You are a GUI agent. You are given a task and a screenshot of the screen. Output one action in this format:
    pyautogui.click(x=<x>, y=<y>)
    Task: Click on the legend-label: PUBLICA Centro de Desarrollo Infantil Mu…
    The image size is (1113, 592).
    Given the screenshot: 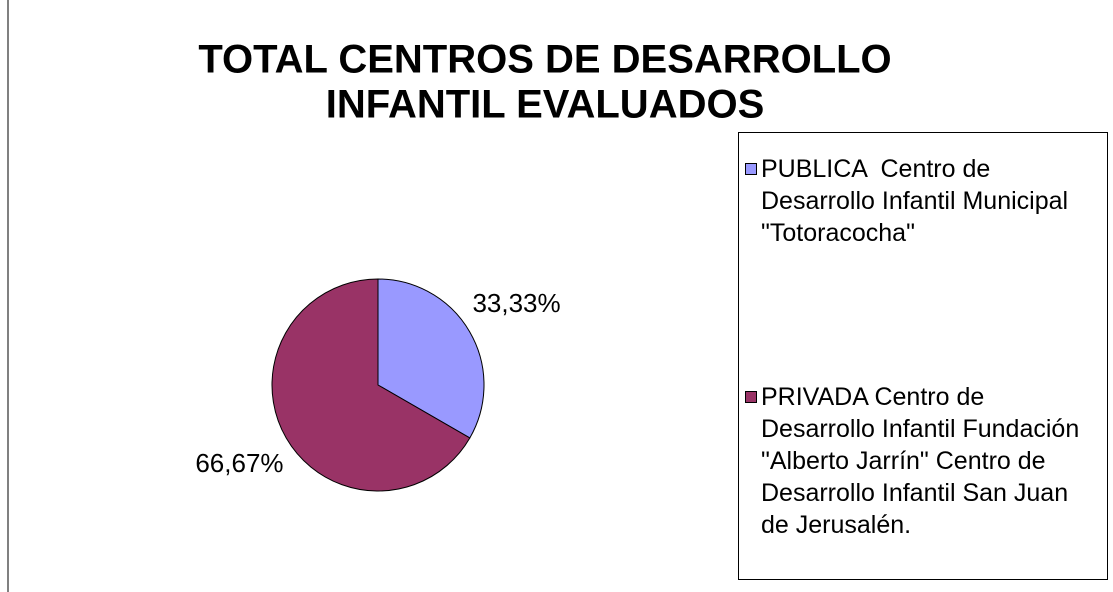 What is the action you would take?
    pyautogui.click(x=918, y=201)
    